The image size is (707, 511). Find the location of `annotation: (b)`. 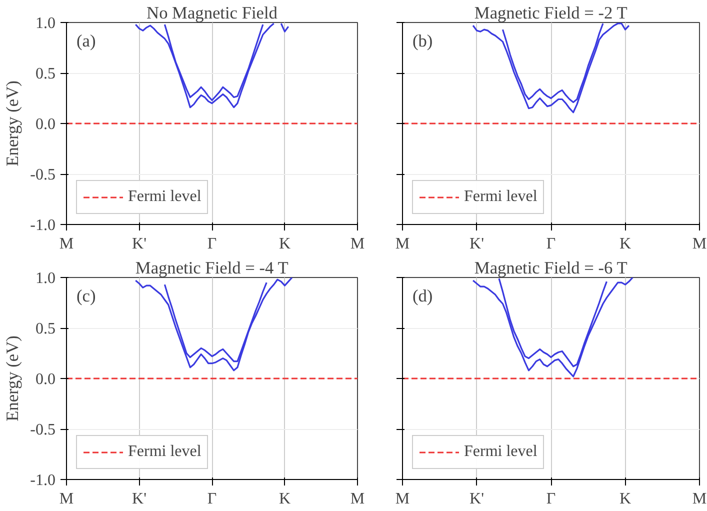

annotation: (b) is located at coordinates (422, 41).